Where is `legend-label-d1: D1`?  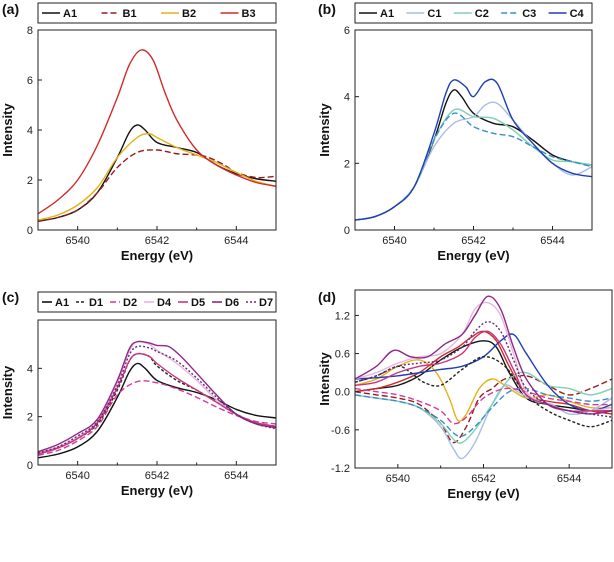 legend-label-d1: D1 is located at coordinates (96, 303).